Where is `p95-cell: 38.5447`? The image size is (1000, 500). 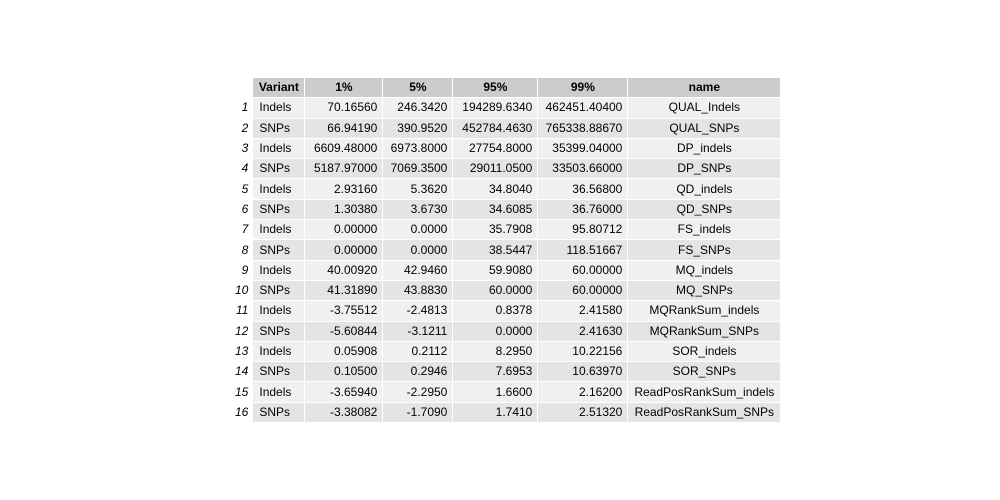
p95-cell: 38.5447 is located at coordinates (495, 250).